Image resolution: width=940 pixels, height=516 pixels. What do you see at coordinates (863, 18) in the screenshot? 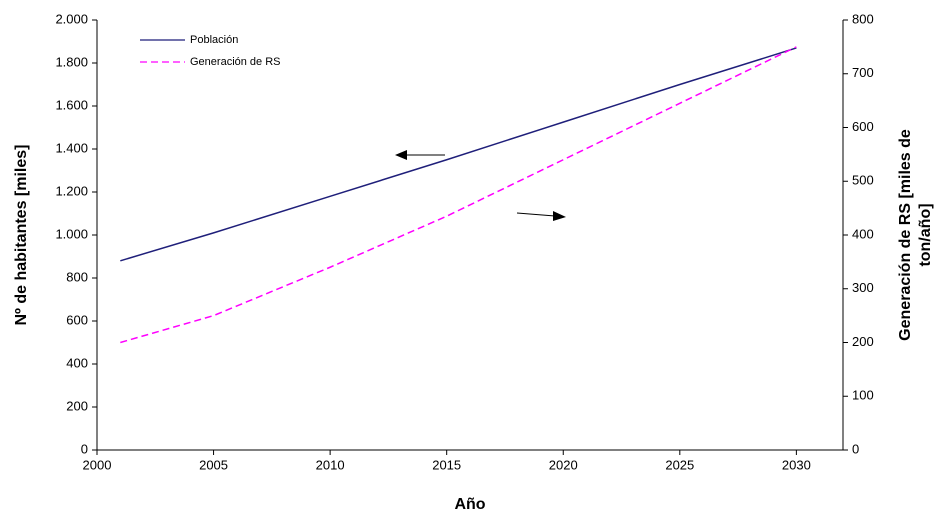
I see `y2-tick-label: 800` at bounding box center [863, 18].